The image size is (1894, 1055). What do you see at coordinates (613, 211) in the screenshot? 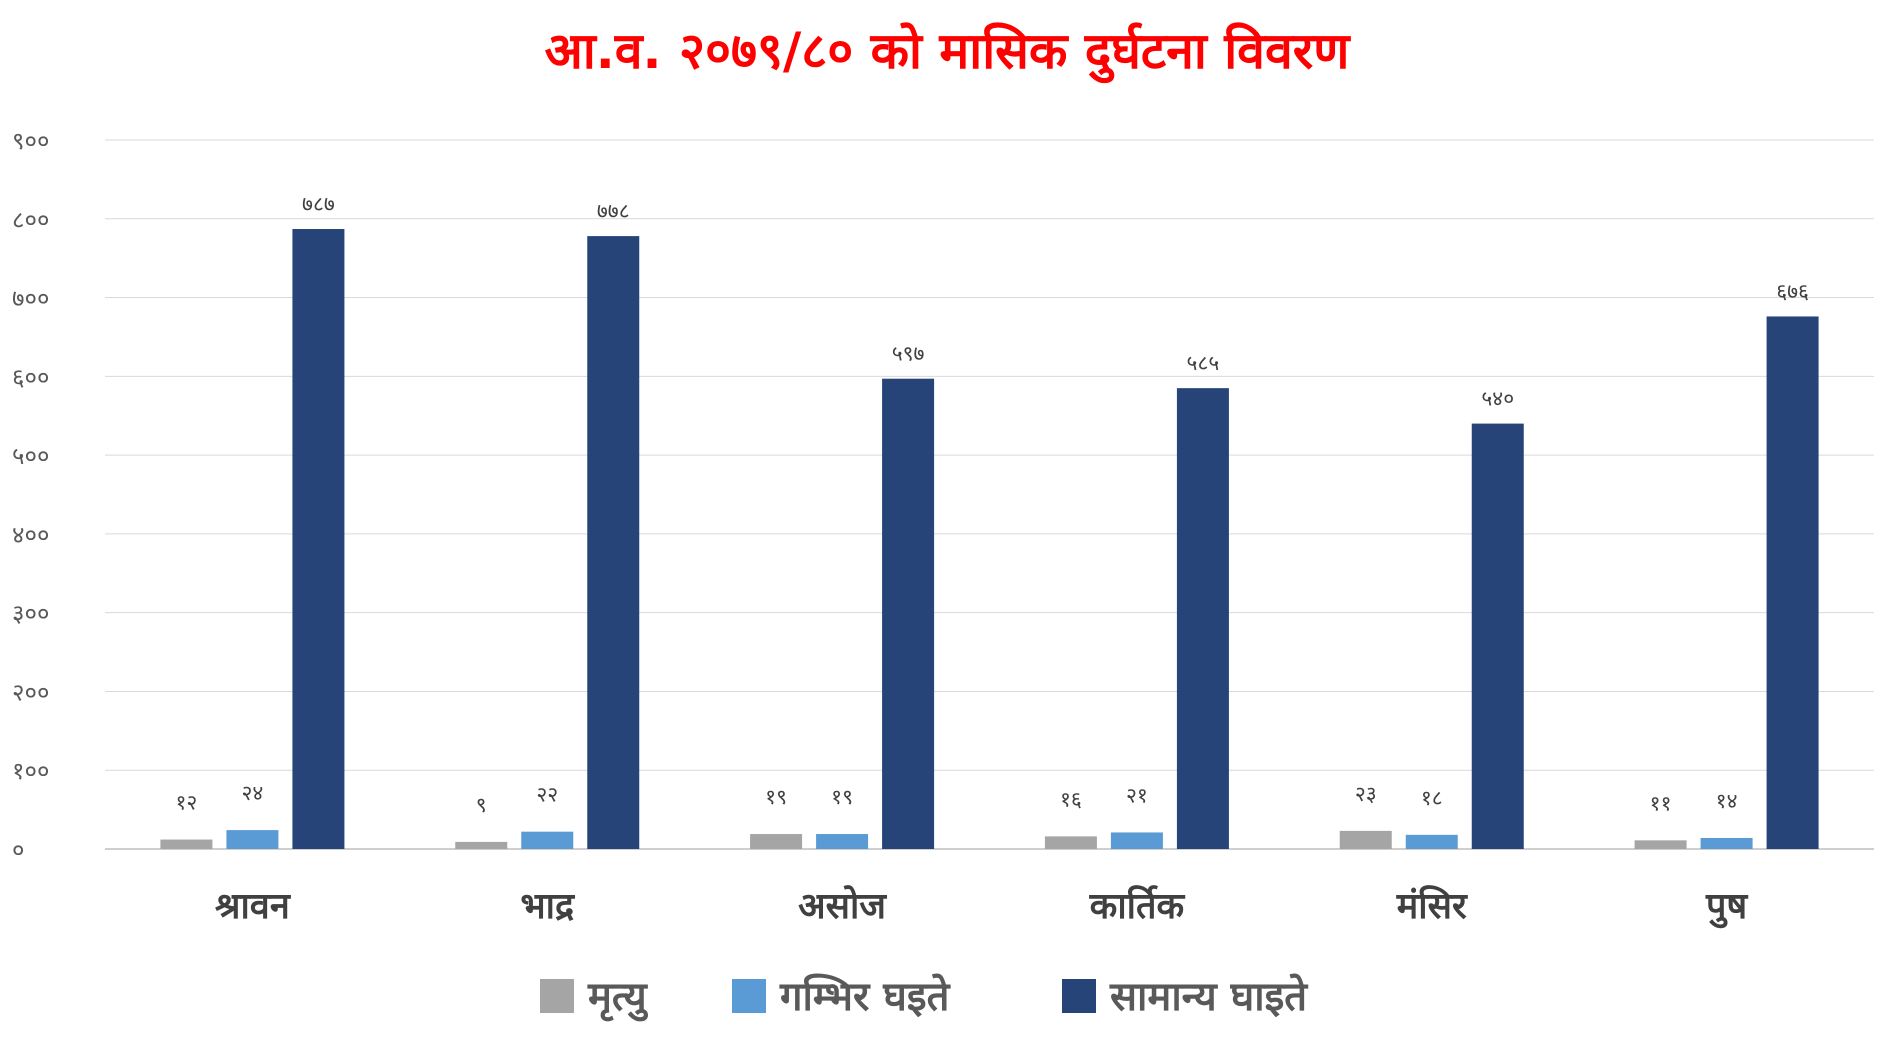
I see `data-label: ७७८` at bounding box center [613, 211].